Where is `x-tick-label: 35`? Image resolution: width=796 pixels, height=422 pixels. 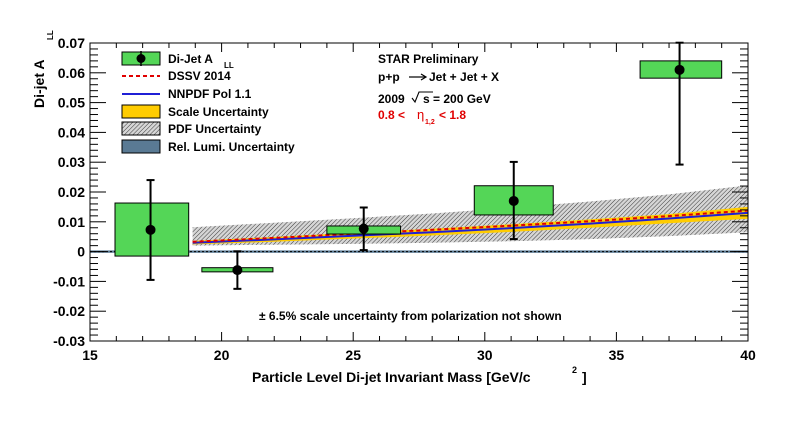
x-tick-label: 35 is located at coordinates (617, 355).